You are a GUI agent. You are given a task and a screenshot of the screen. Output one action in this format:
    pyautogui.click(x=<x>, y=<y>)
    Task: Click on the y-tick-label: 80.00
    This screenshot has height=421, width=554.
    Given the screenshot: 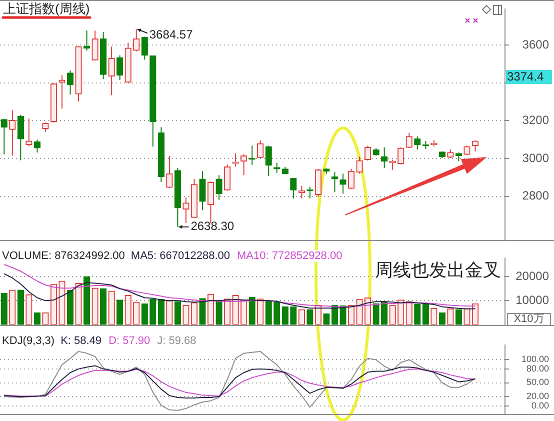 What is the action you would take?
    pyautogui.click(x=537, y=368)
    